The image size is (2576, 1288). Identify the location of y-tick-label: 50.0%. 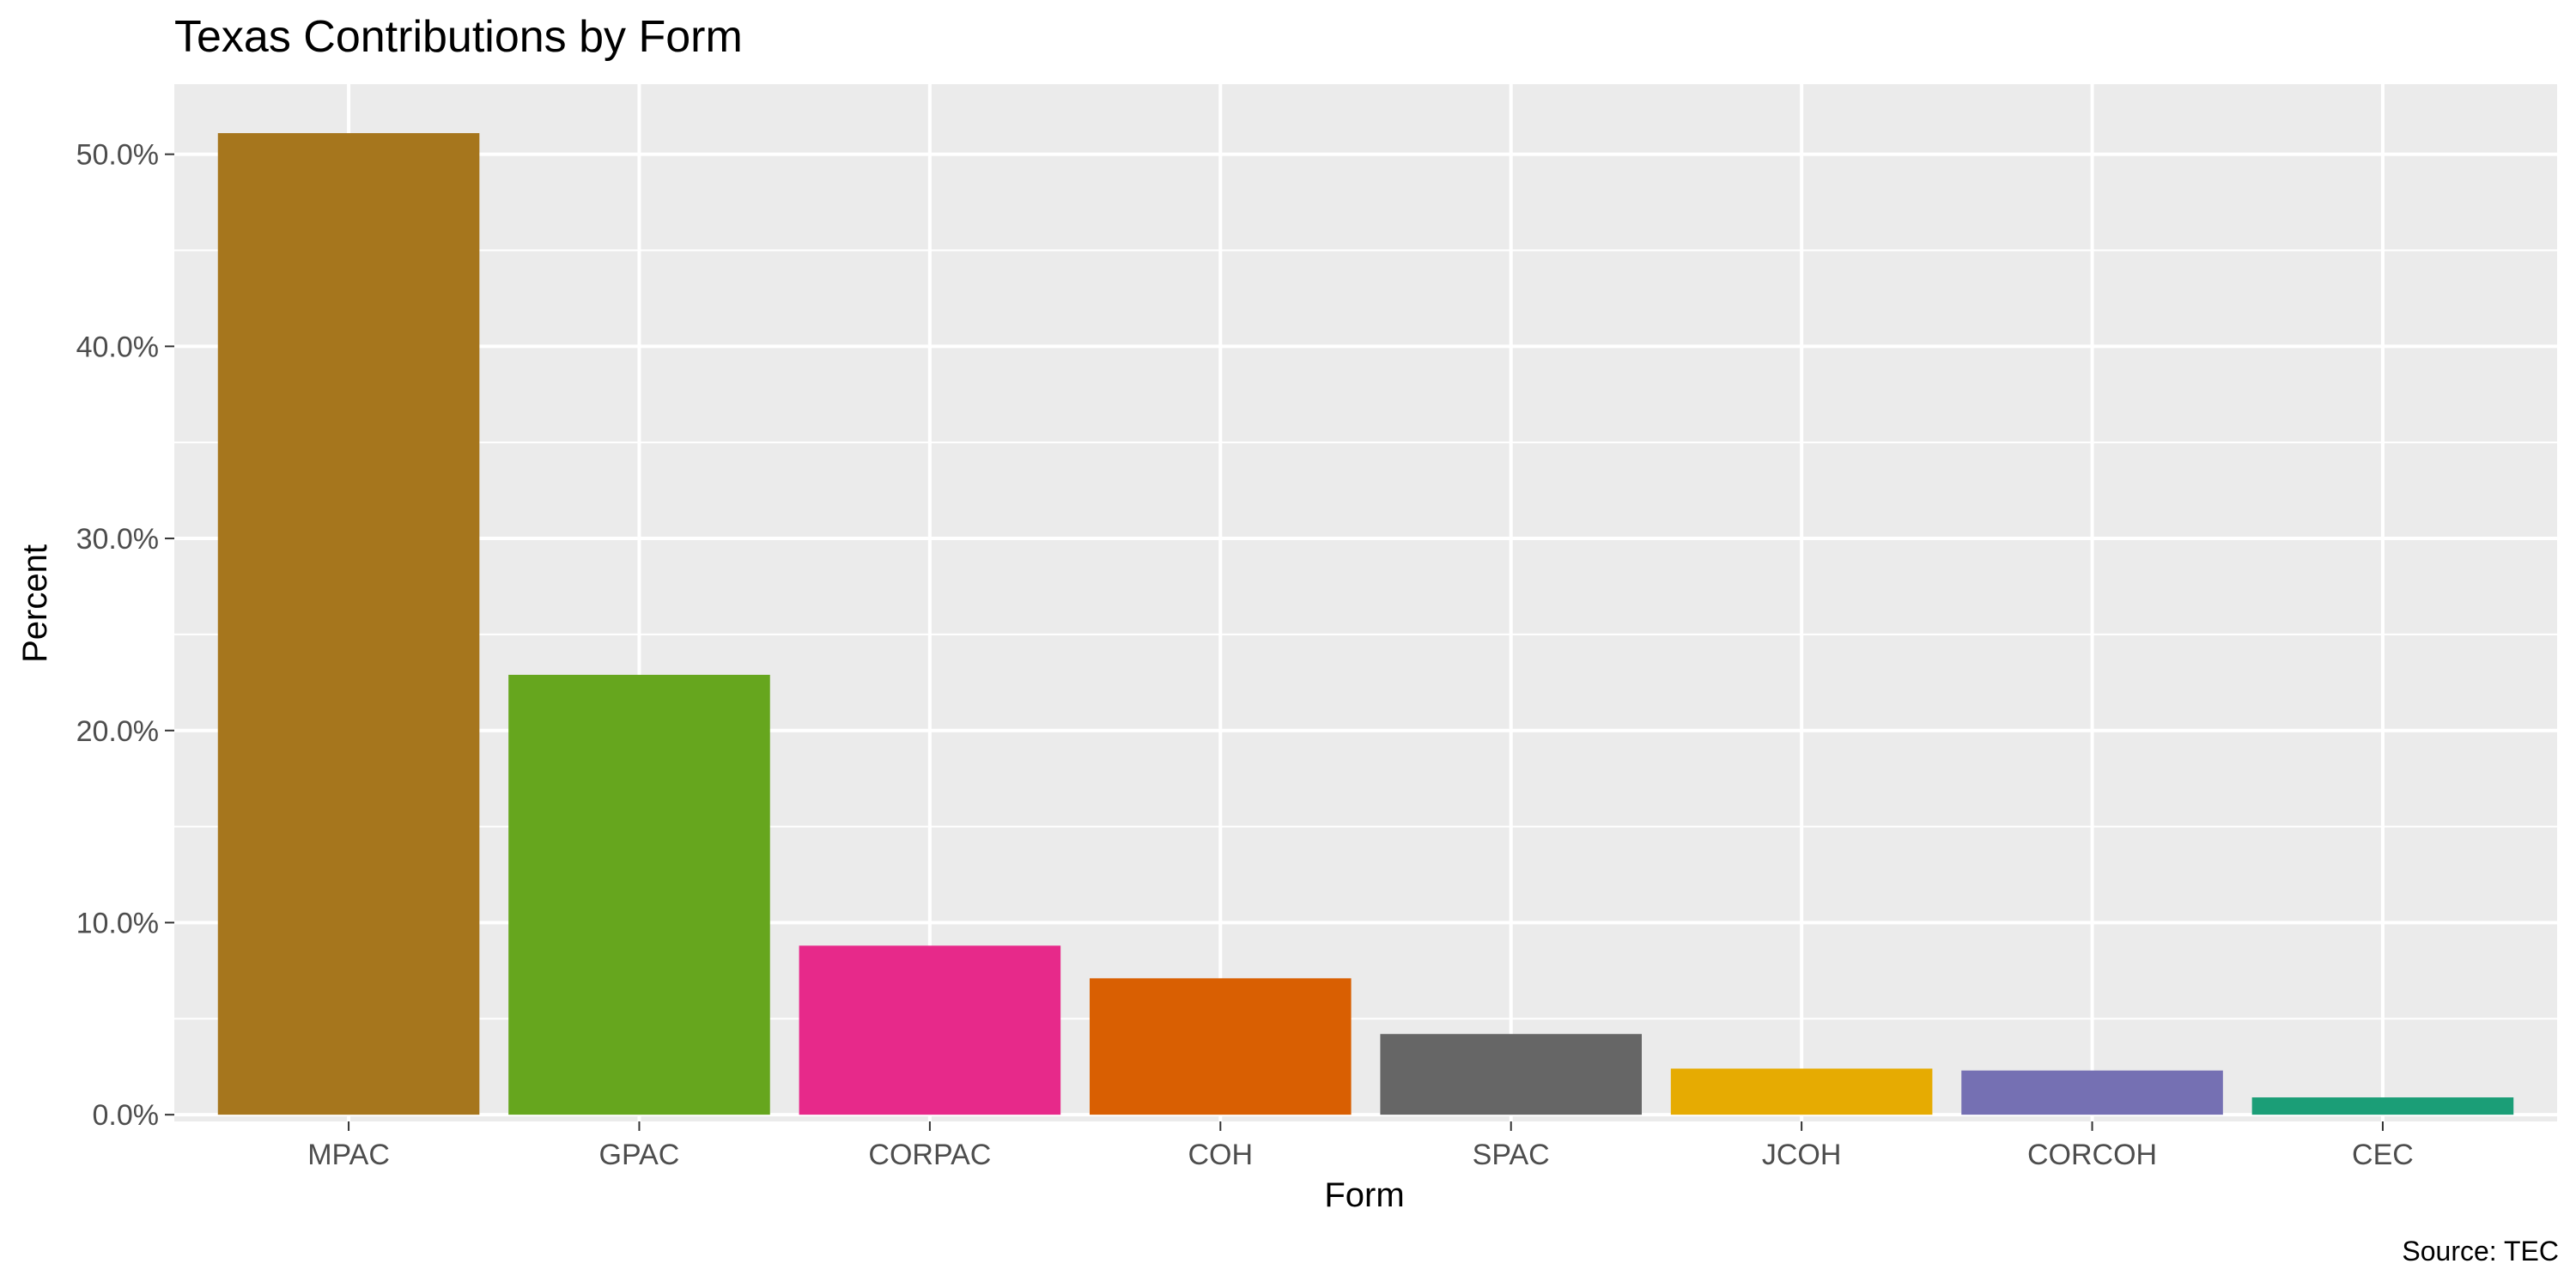
(117, 155).